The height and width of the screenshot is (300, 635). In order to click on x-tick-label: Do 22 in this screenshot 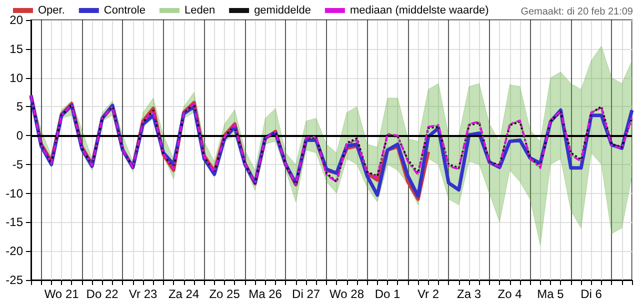, I will do `click(102, 293)`.